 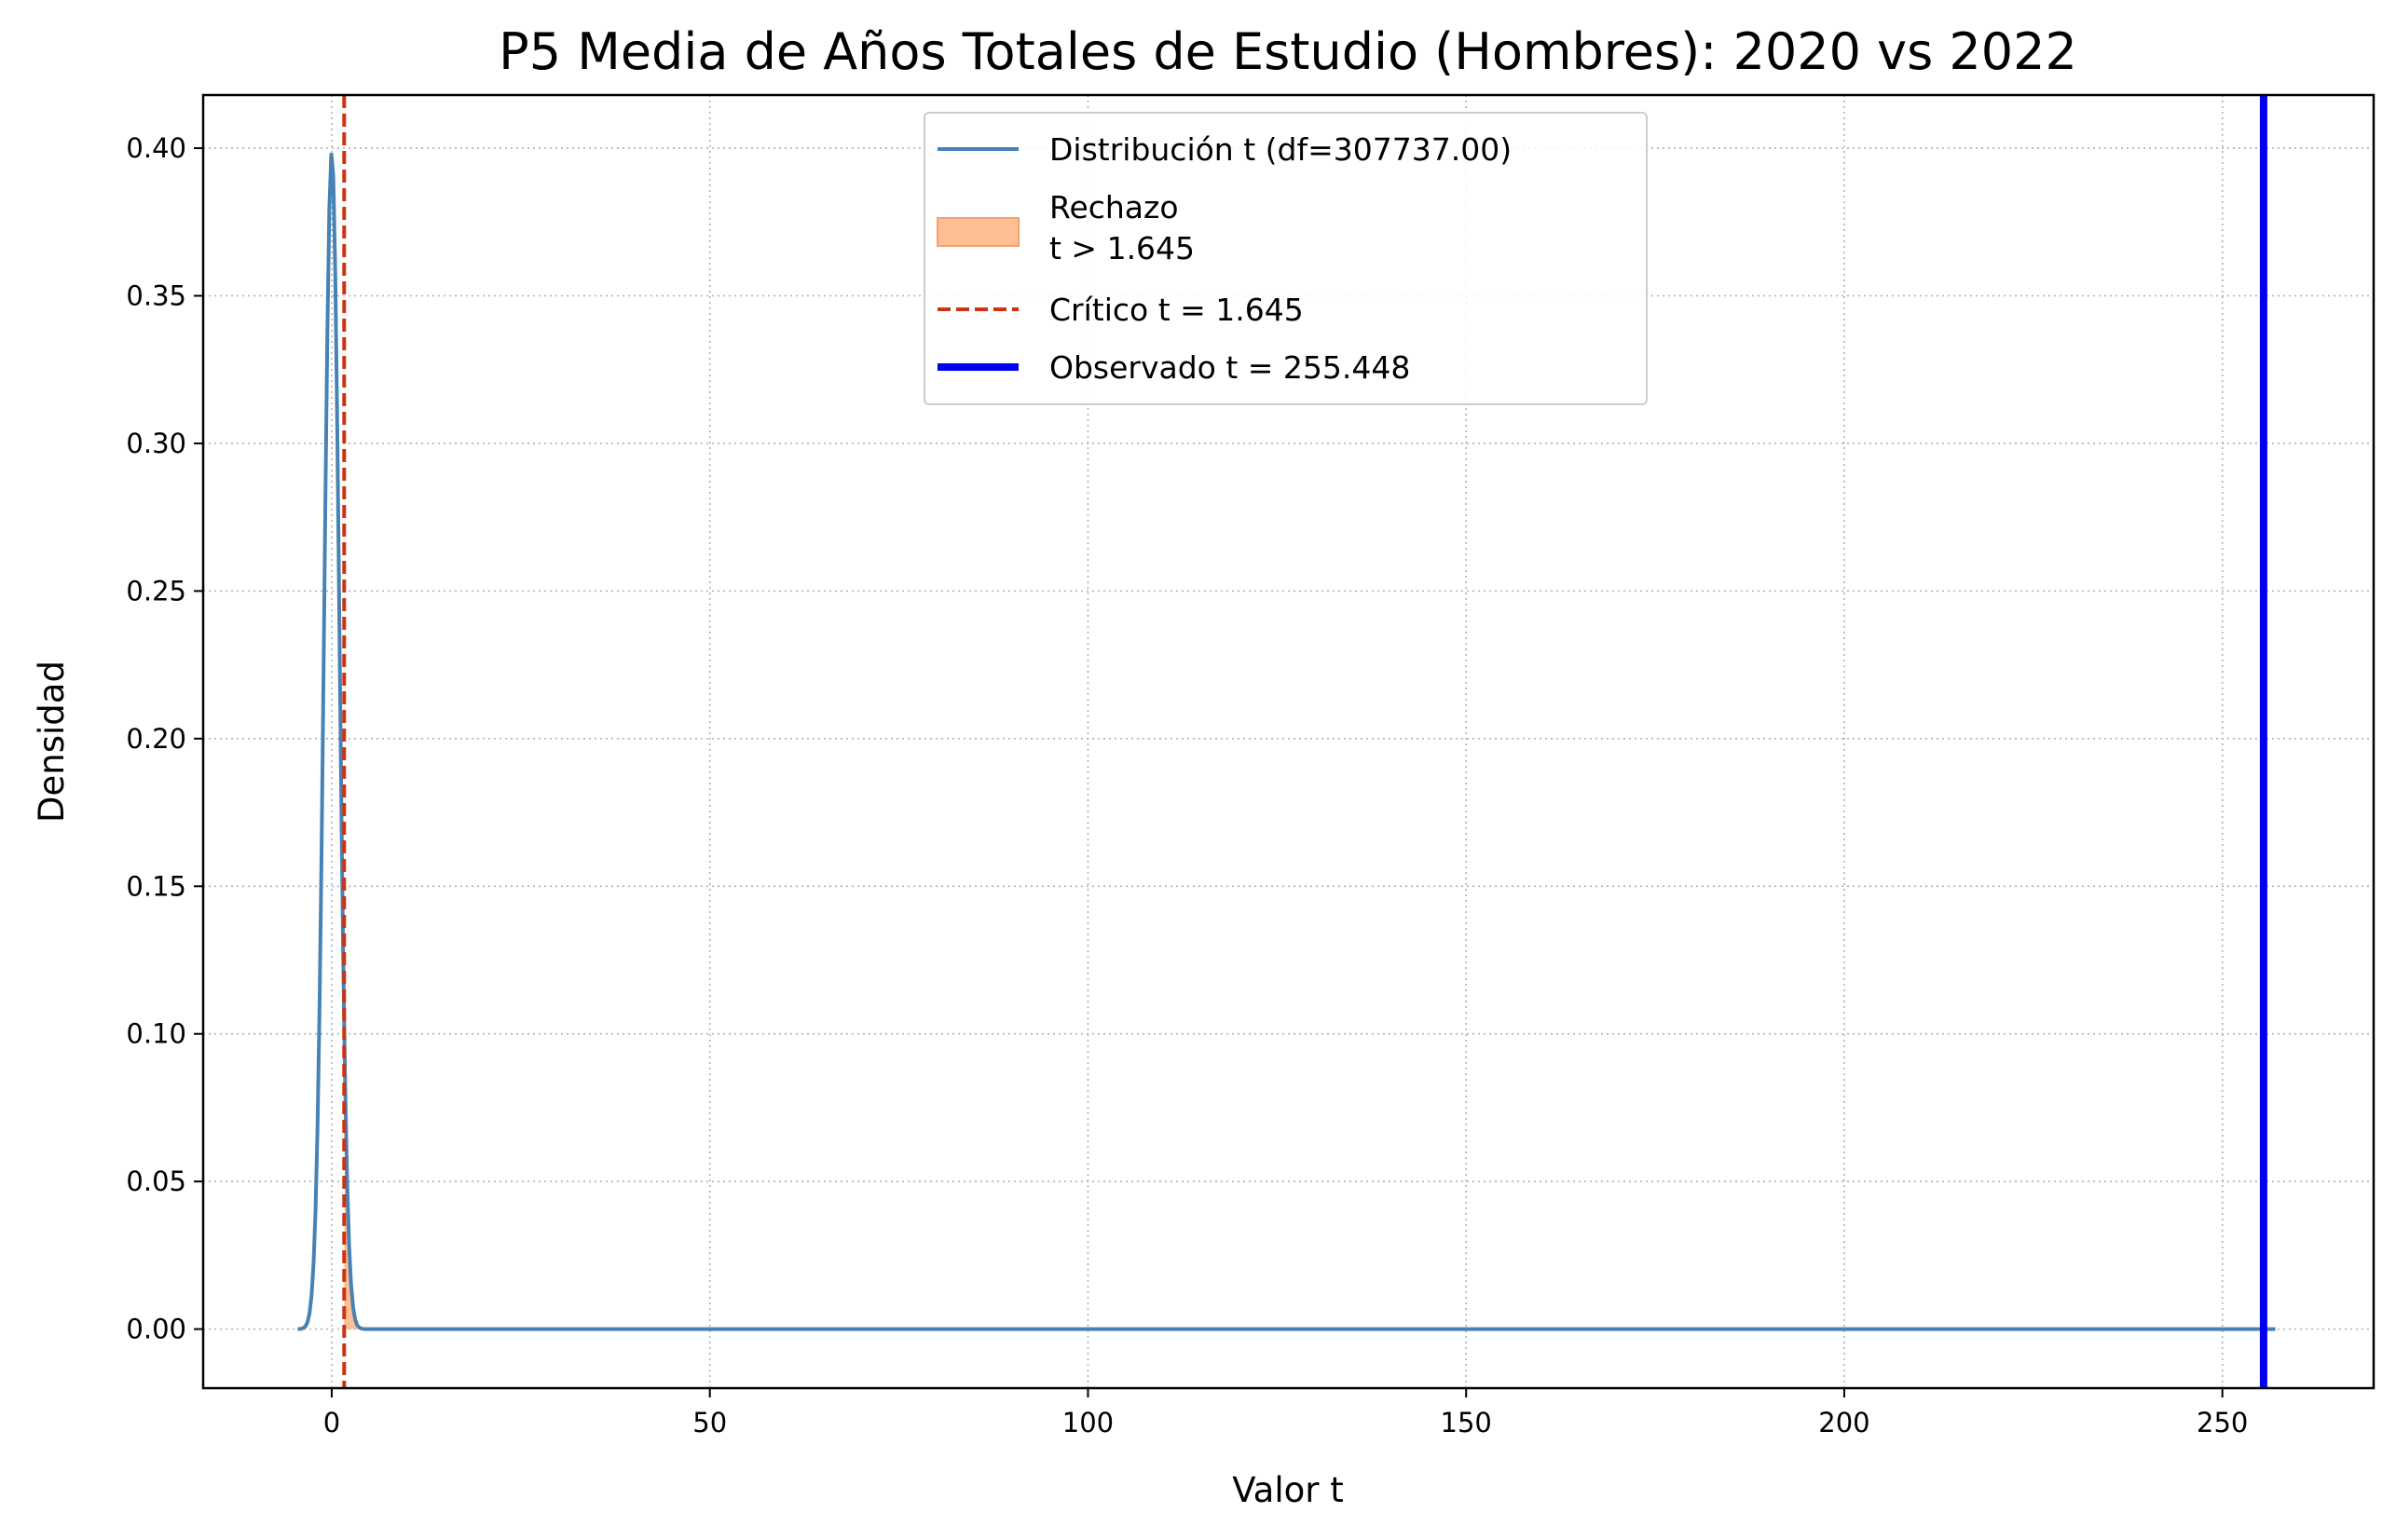 What do you see at coordinates (1466, 1422) in the screenshot?
I see `x-tick-label: 150` at bounding box center [1466, 1422].